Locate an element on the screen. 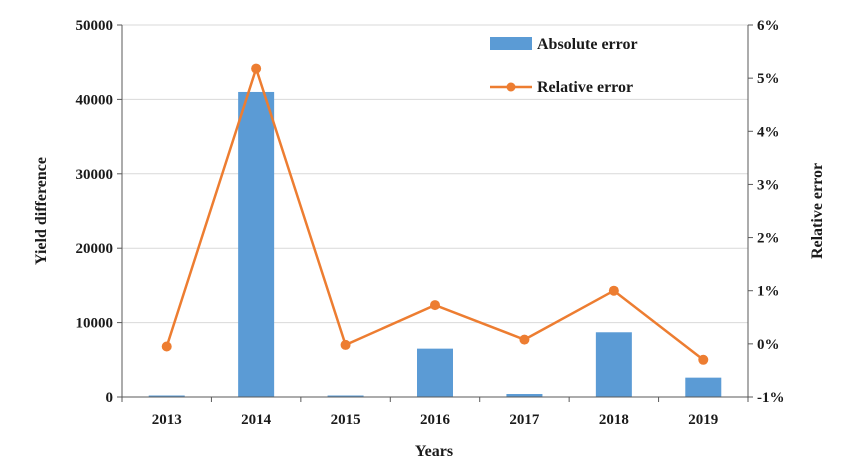 The width and height of the screenshot is (850, 472). x-tick-label: 2015 is located at coordinates (346, 420).